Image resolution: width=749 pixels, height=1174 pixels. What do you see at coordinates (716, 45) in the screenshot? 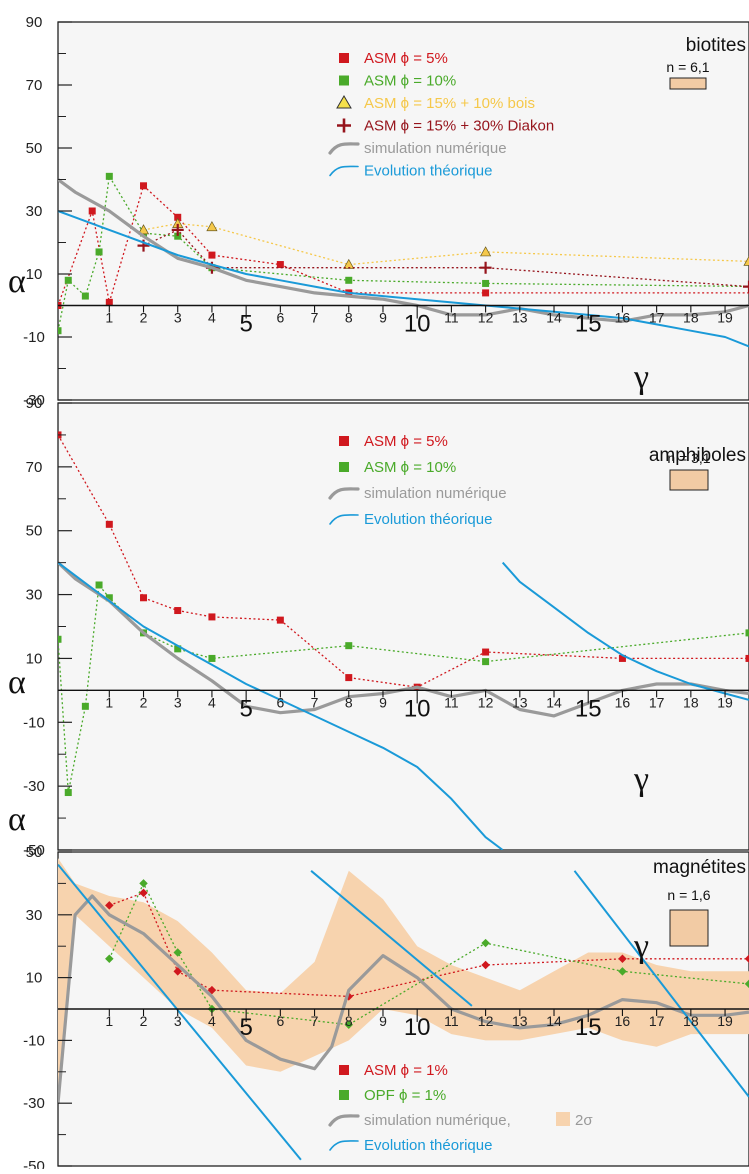
I see `mineral-label: biotites` at bounding box center [716, 45].